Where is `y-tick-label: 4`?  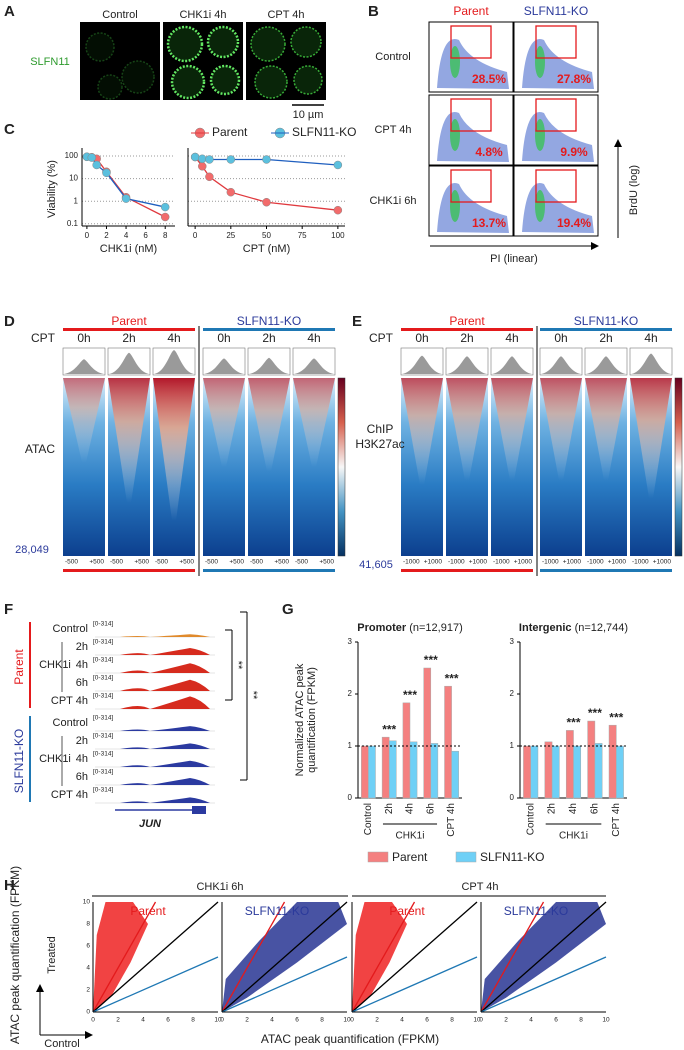
y-tick-label: 4 is located at coordinates (88, 968).